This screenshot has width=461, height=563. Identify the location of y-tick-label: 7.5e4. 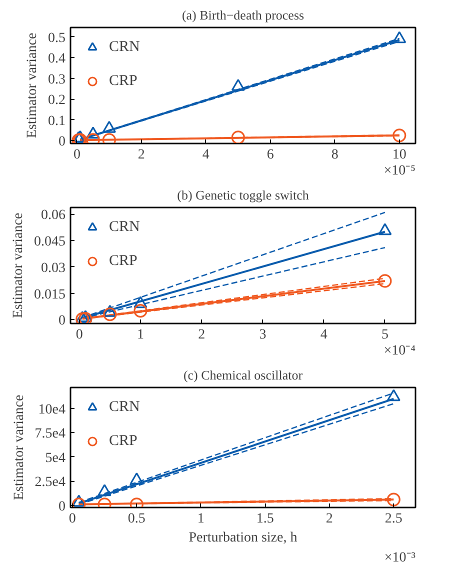
(50, 434).